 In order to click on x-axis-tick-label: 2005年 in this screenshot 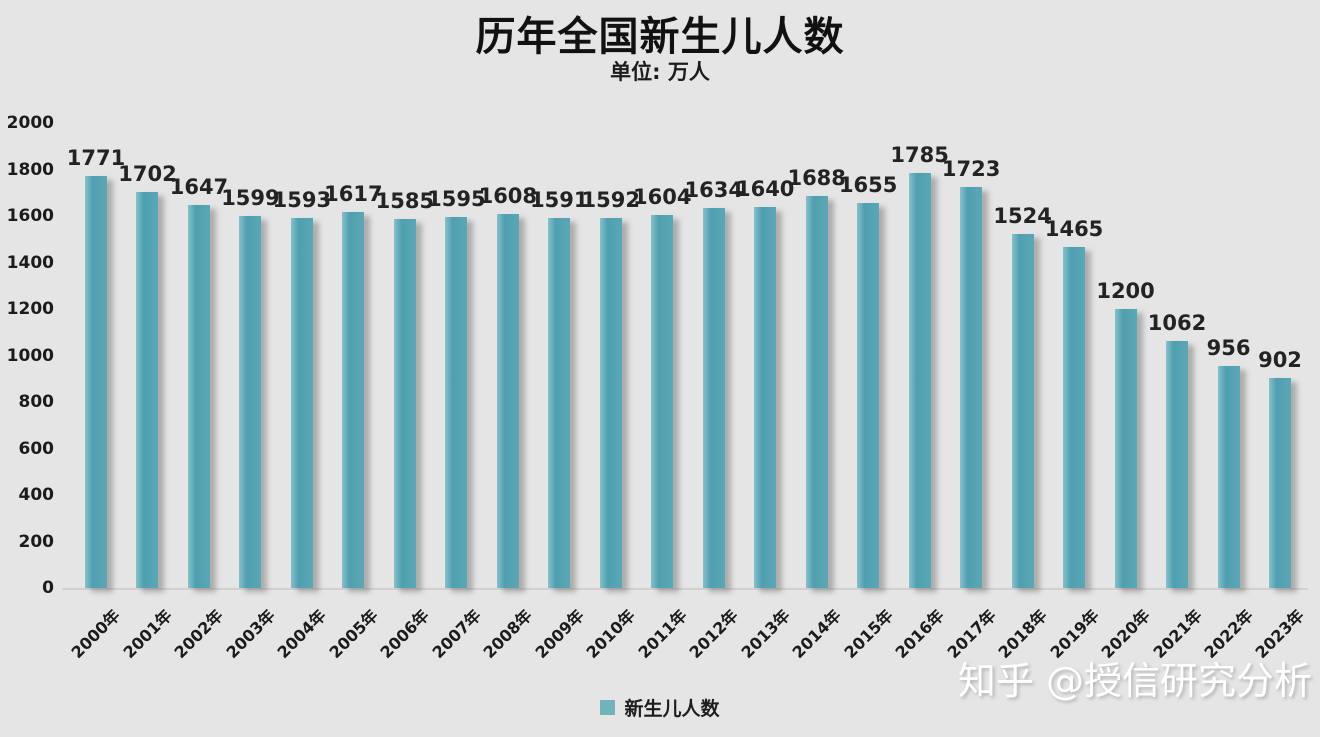, I will do `click(353, 634)`.